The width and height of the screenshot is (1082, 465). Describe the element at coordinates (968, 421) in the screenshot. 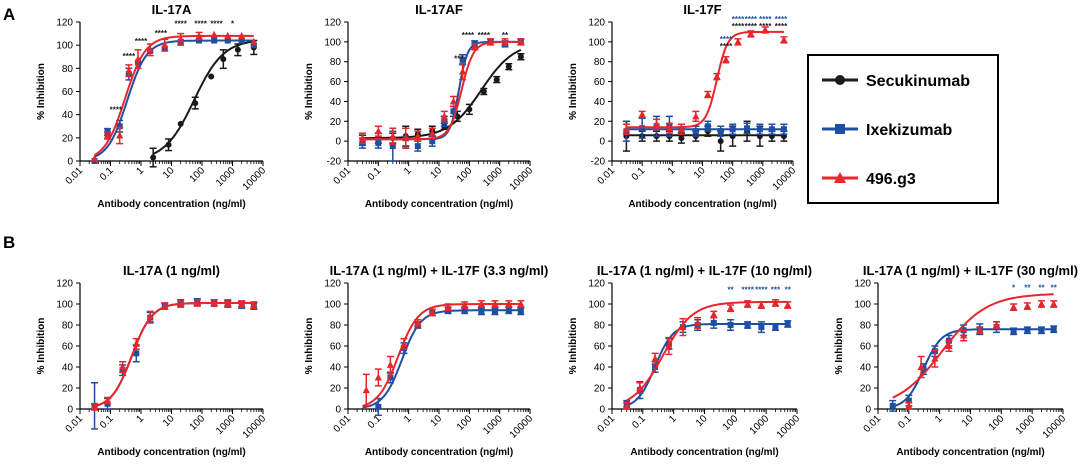

I see `x-tick-label: 10` at that location.